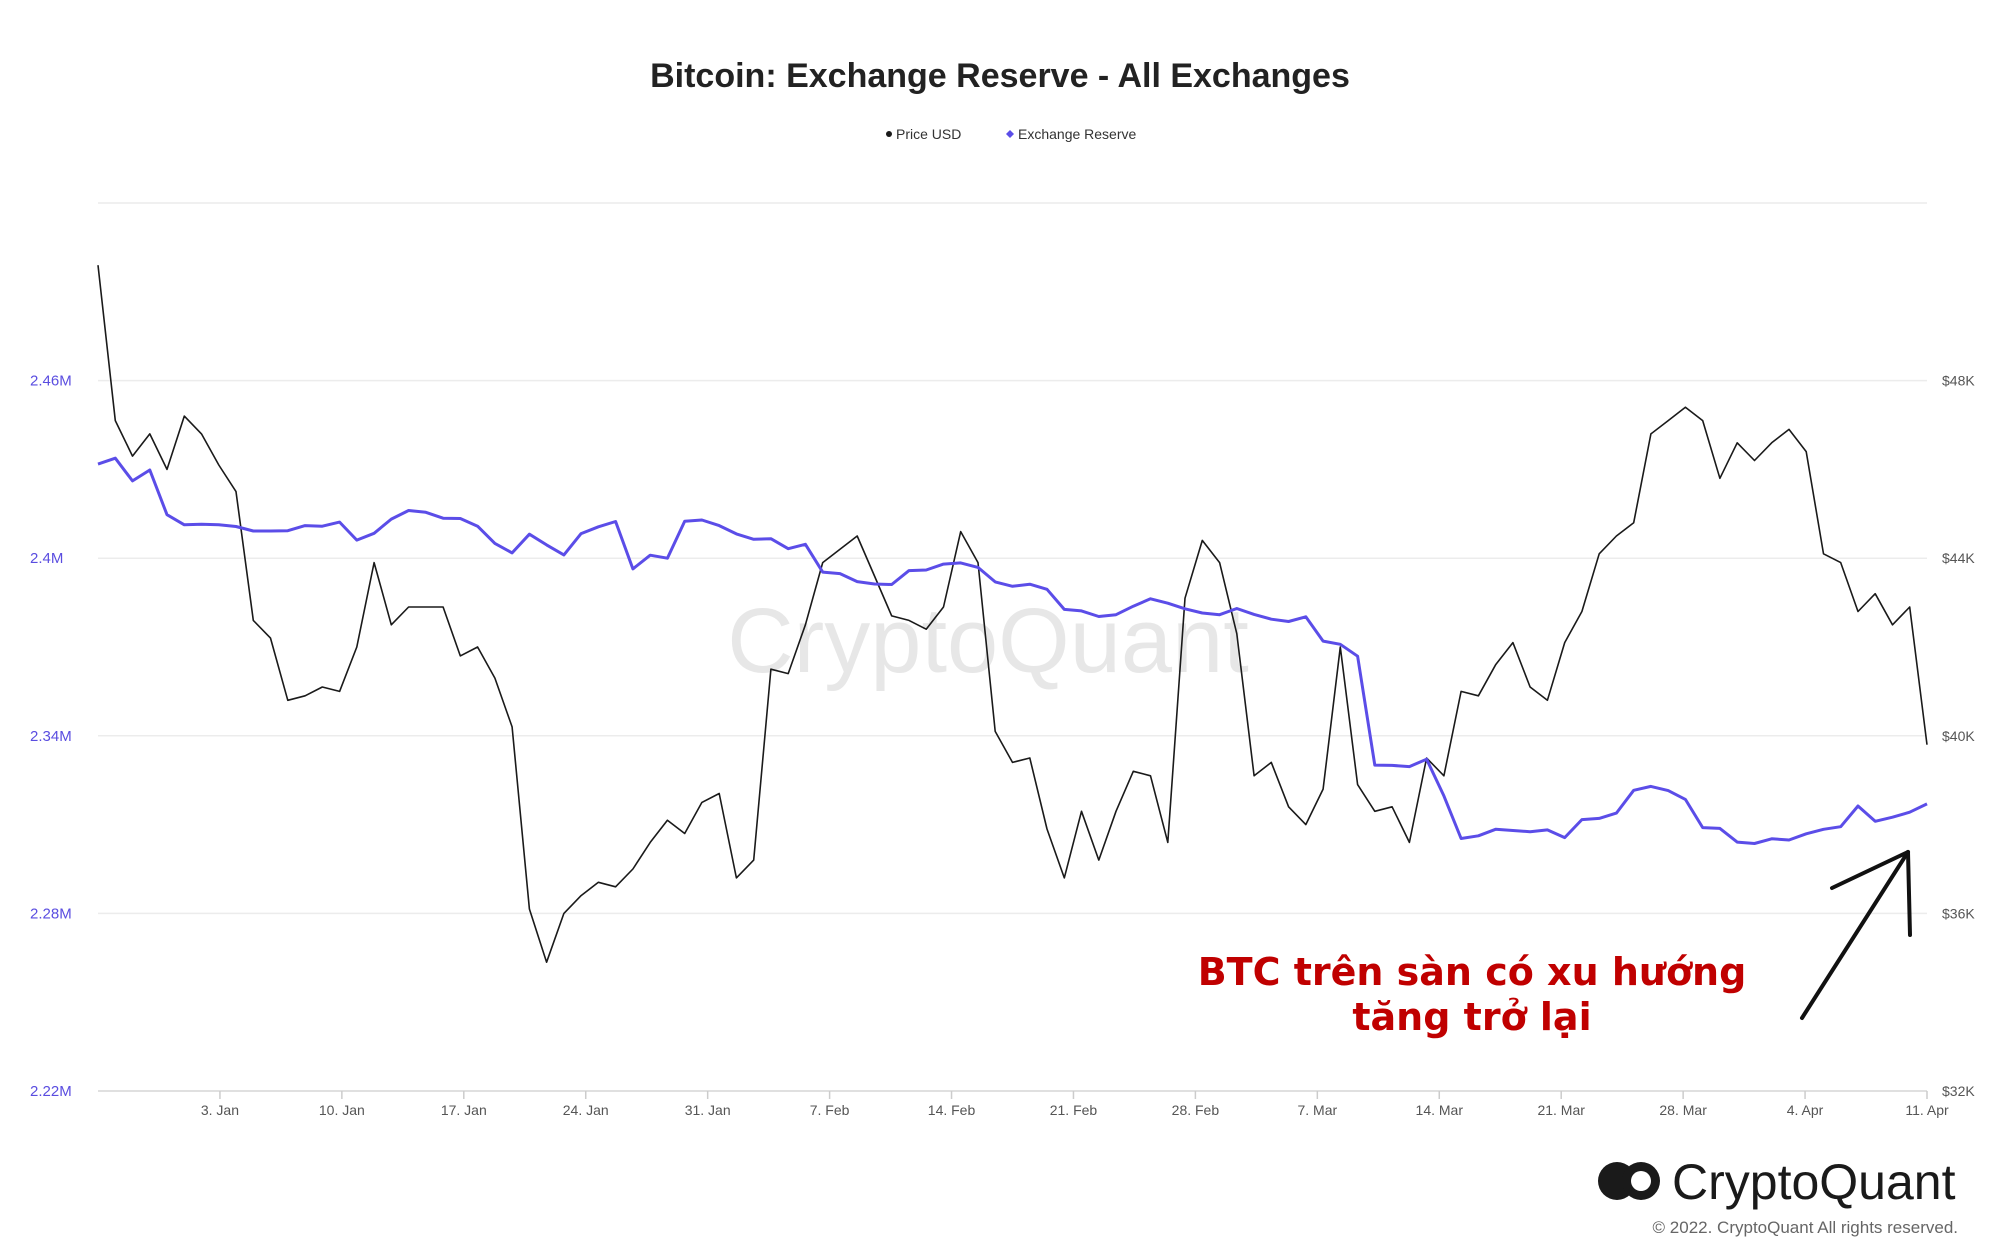 The height and width of the screenshot is (1260, 2001). I want to click on y-right-tick-label: $40K, so click(1958, 736).